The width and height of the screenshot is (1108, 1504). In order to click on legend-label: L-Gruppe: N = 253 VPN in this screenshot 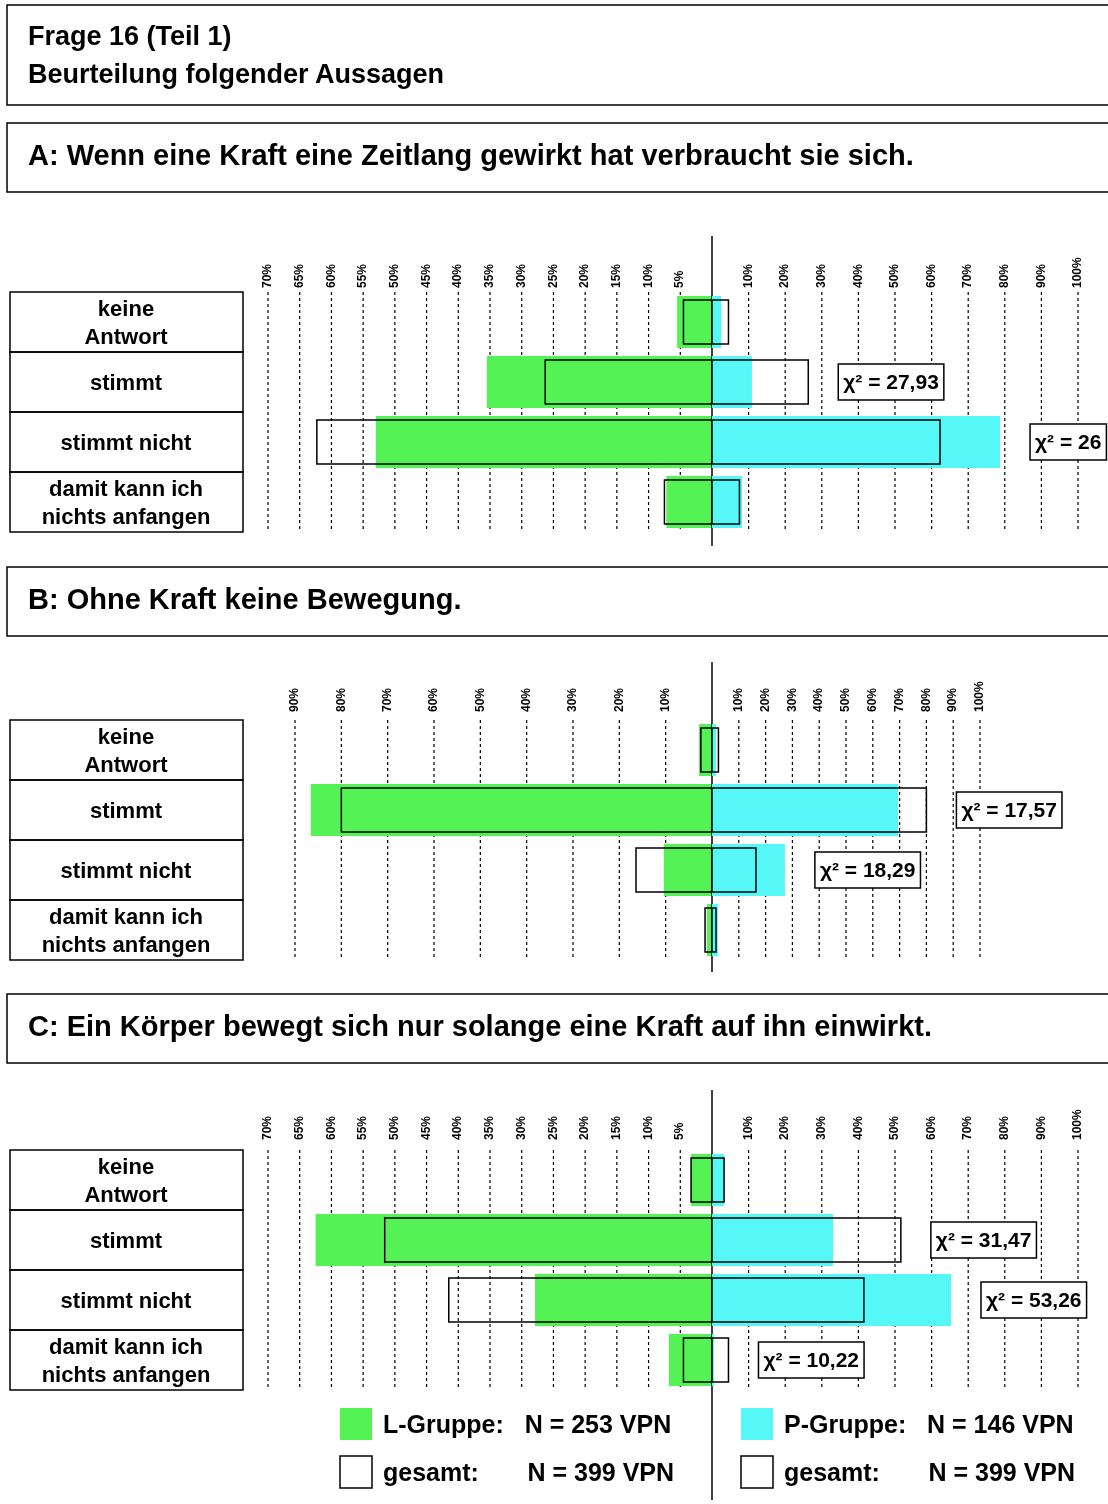, I will do `click(527, 1424)`.